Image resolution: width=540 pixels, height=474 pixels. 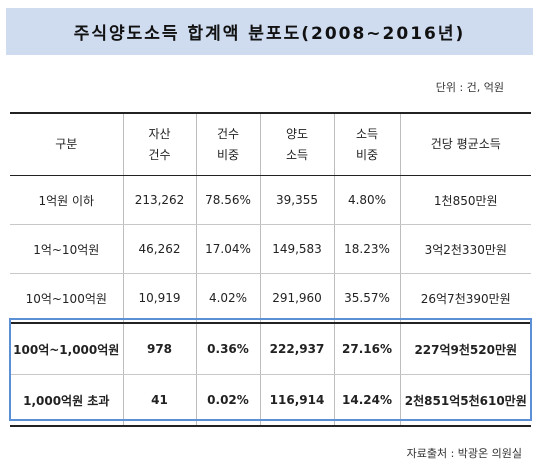 What do you see at coordinates (367, 249) in the screenshot?
I see `cell-income-share: 18.23%` at bounding box center [367, 249].